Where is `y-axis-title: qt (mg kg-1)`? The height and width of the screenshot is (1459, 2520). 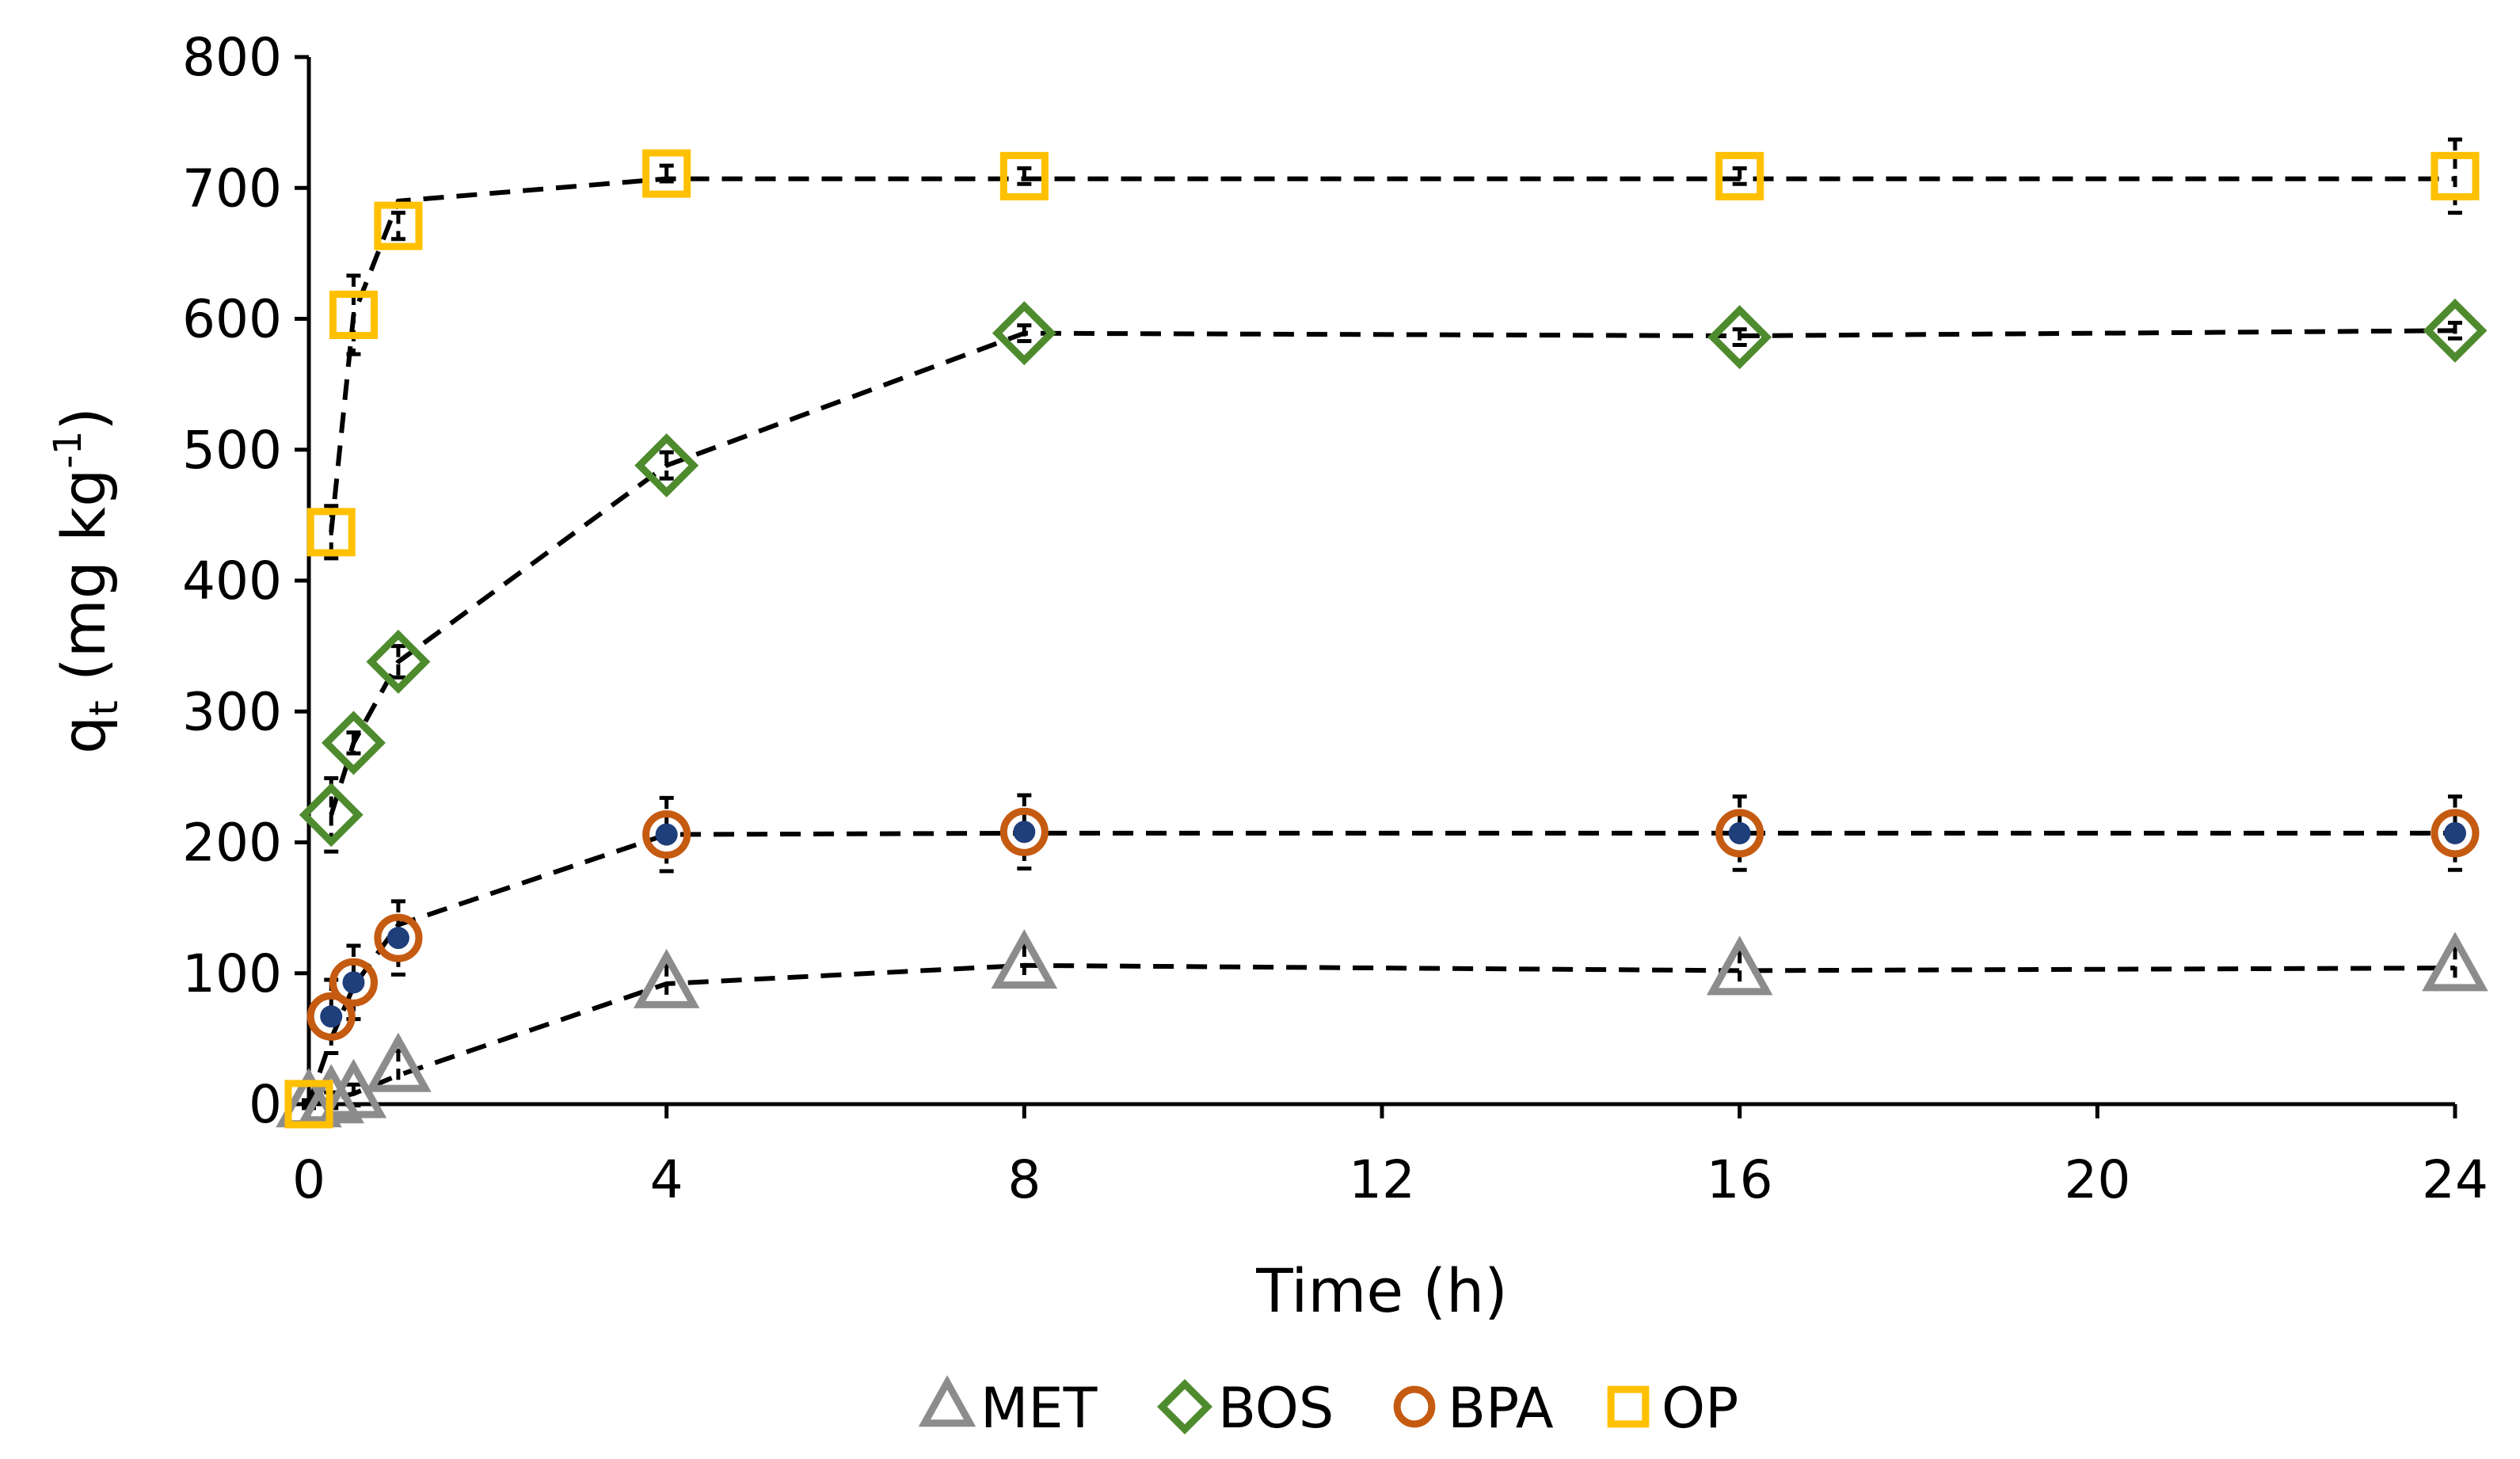
y-axis-title: qt (mg kg-1) is located at coordinates (86, 580).